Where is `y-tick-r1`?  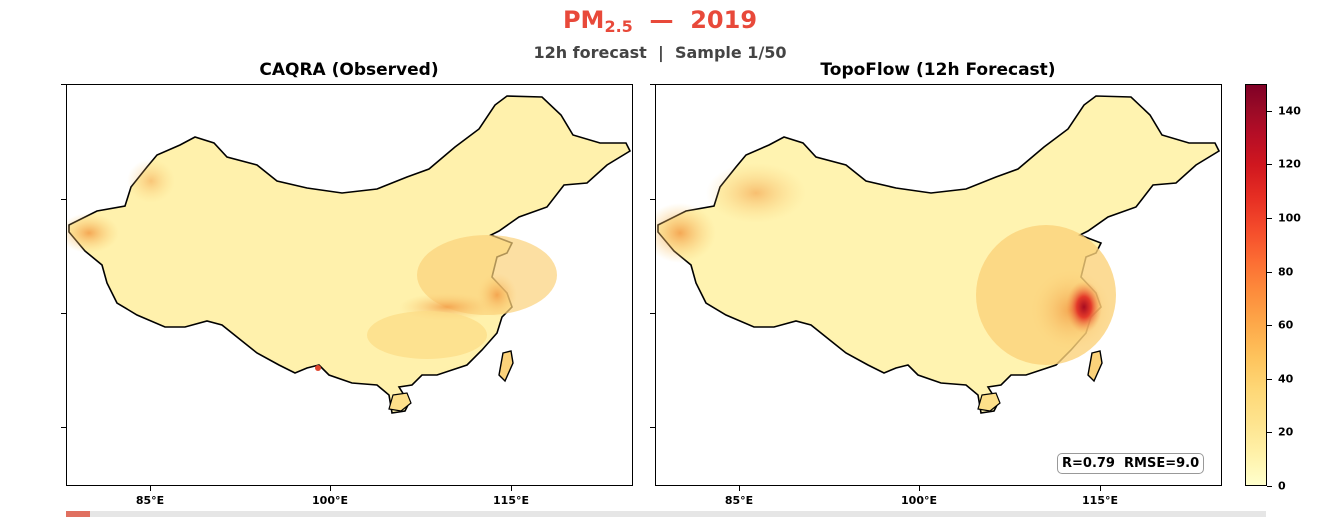
y-tick-r1 is located at coordinates (652, 84).